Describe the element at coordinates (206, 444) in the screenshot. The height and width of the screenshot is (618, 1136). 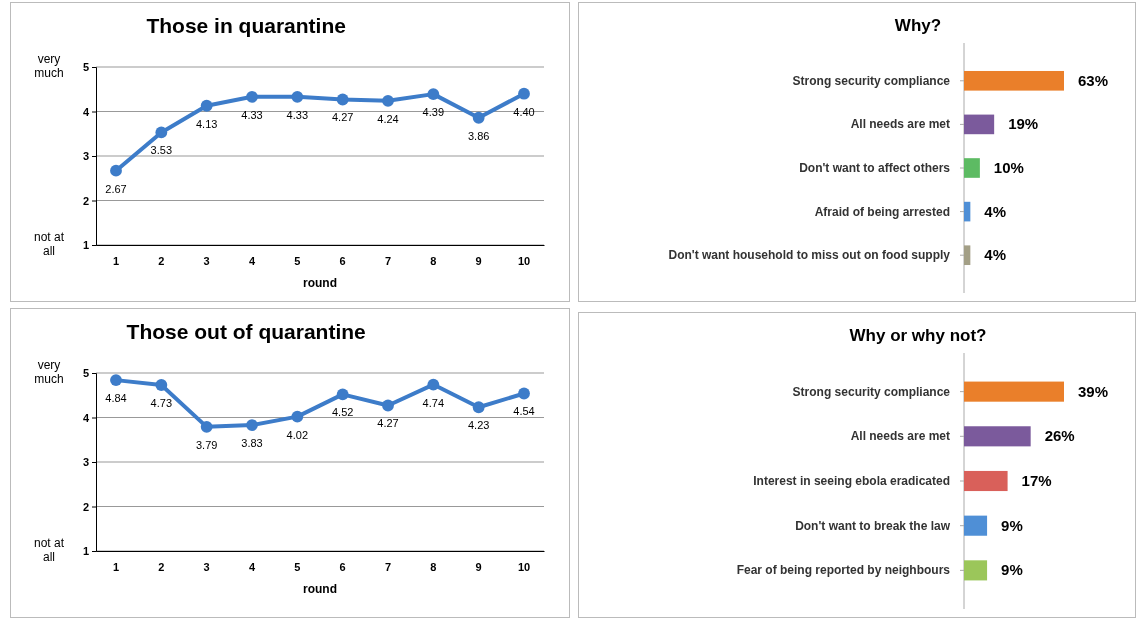
I see `data-label: 3.79` at that location.